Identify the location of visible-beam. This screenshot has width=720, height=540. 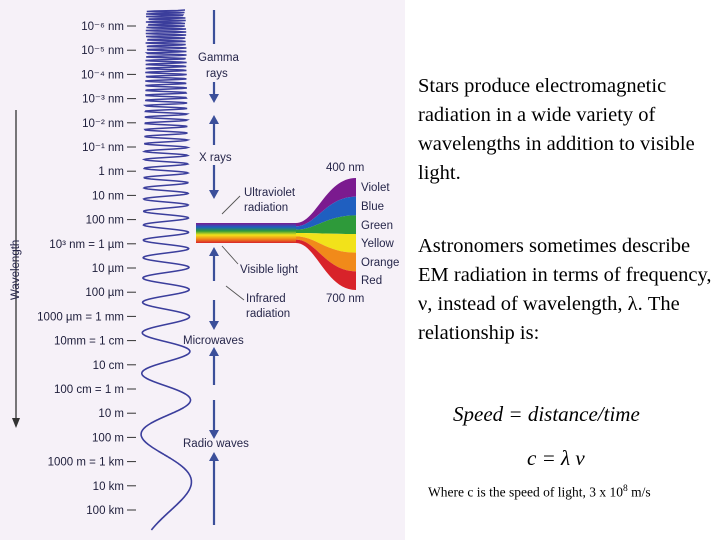
(246, 233).